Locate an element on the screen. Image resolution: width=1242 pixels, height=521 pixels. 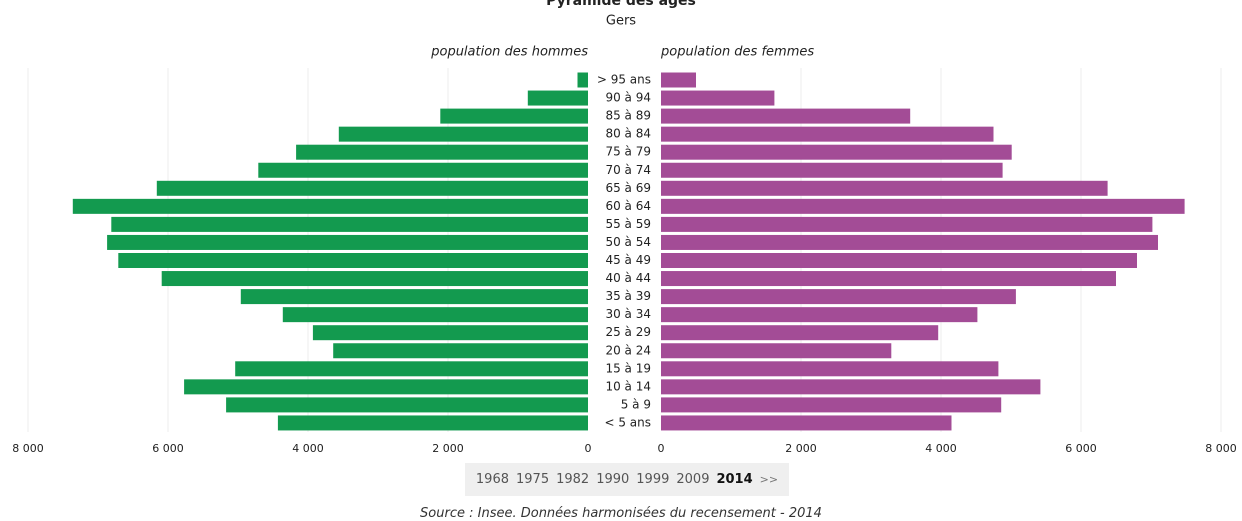
category-label: 55 à 59 is located at coordinates (628, 224).